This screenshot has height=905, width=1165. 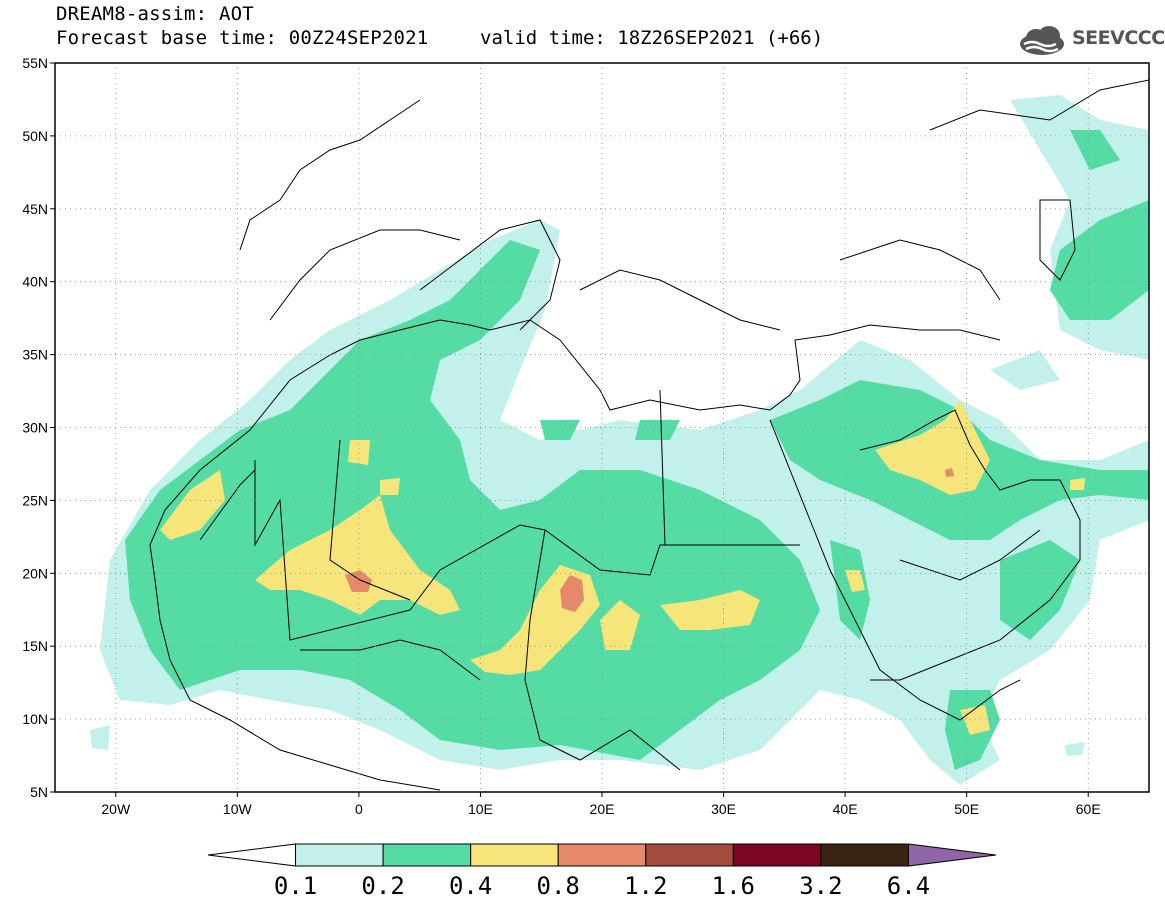 I want to click on lon-tick-label: 60E, so click(x=1088, y=809).